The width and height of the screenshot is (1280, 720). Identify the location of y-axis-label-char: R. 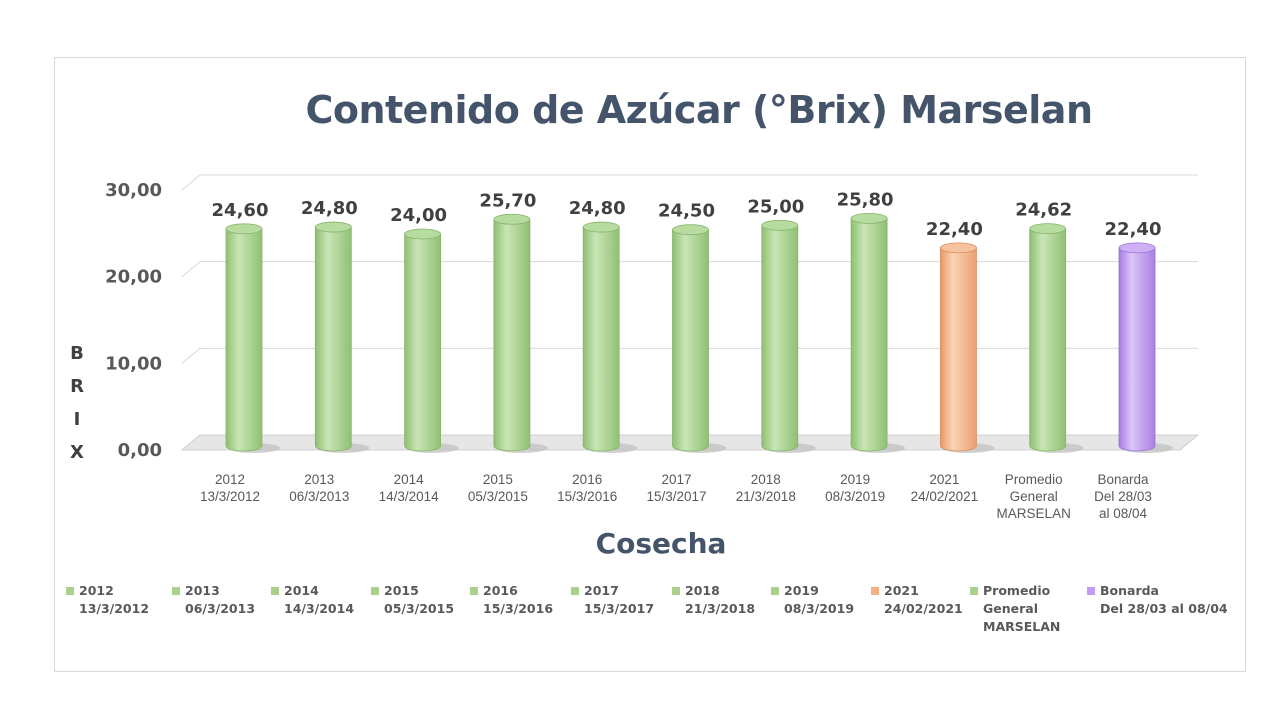
(77, 386).